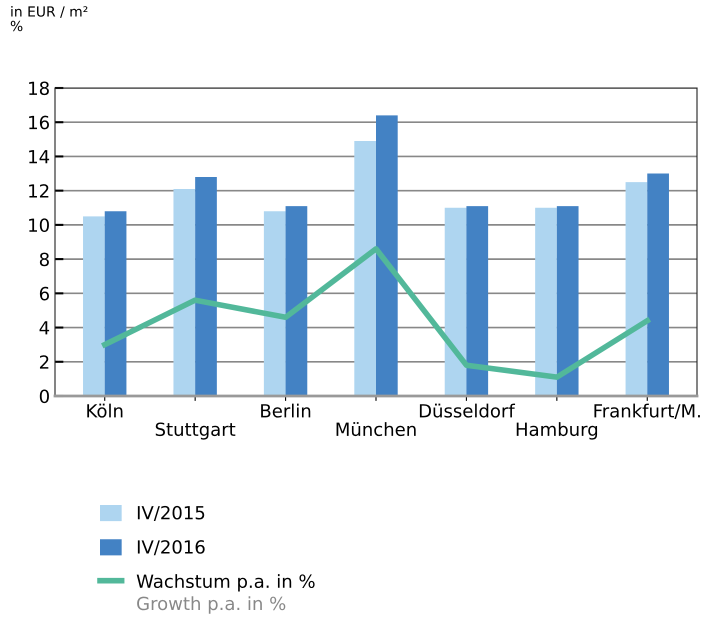 The image size is (708, 628). What do you see at coordinates (39, 88) in the screenshot?
I see `y-tick-label: 18` at bounding box center [39, 88].